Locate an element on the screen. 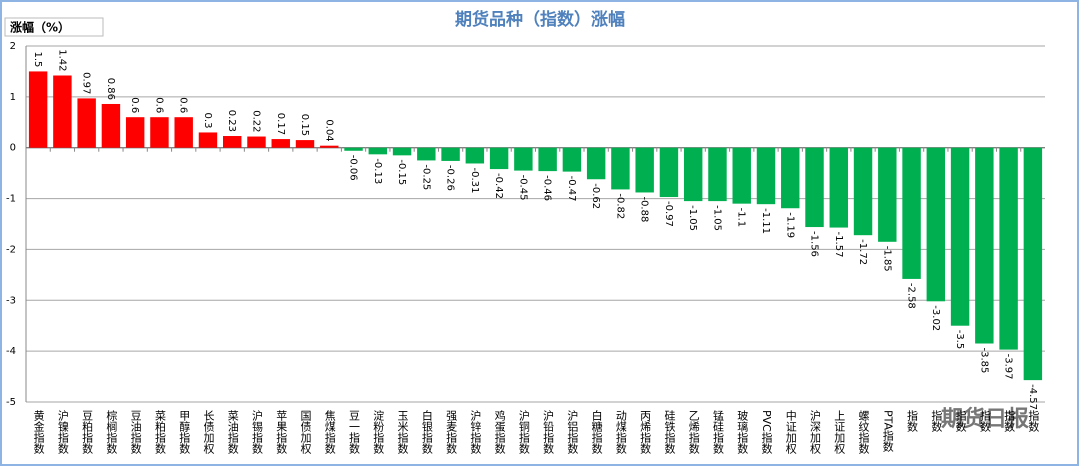 The image size is (1080, 467). value-label: -1.85 is located at coordinates (886, 259).